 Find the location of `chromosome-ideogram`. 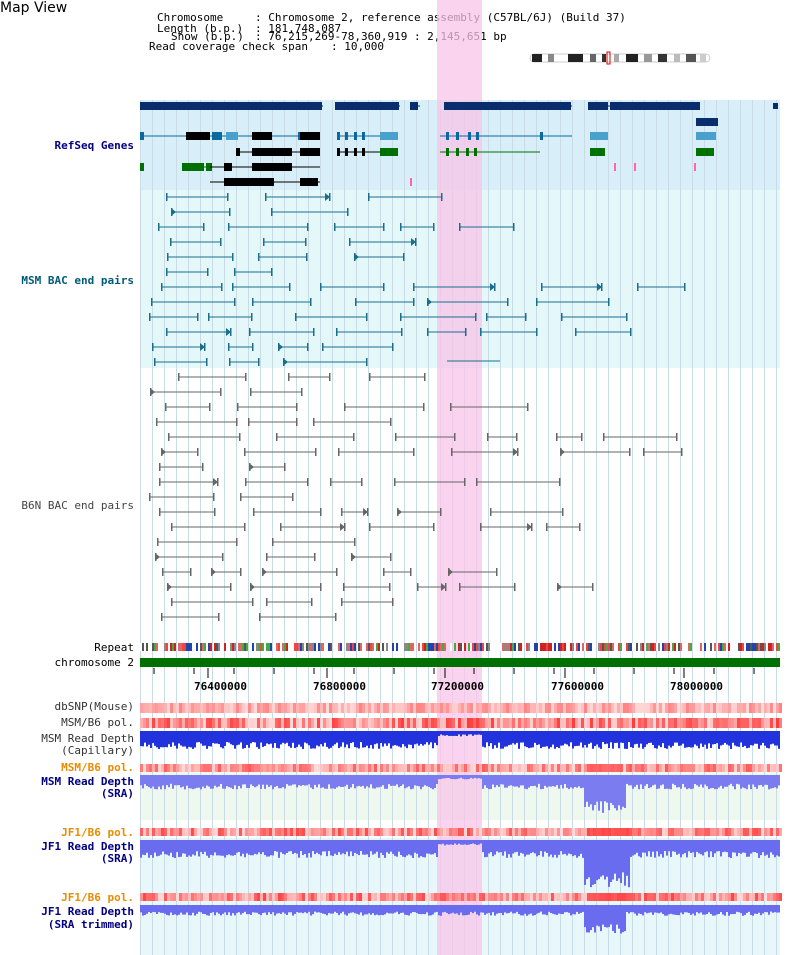

chromosome-ideogram is located at coordinates (621, 58).